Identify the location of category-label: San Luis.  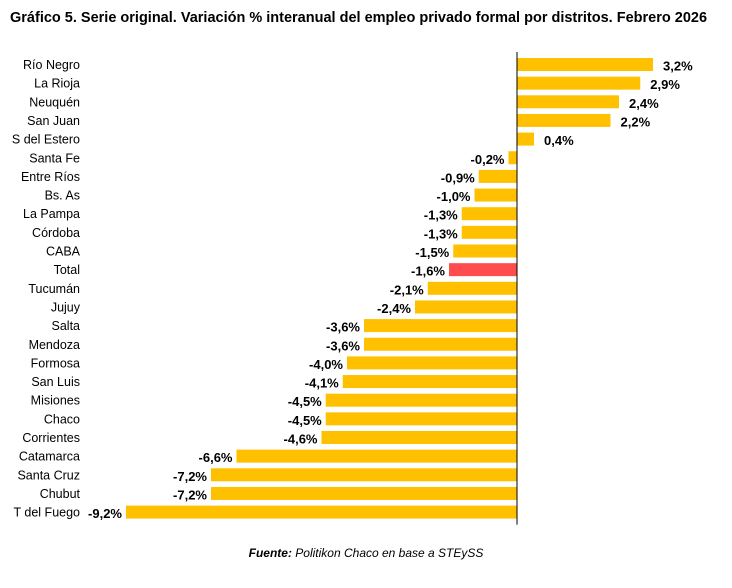
(55, 382).